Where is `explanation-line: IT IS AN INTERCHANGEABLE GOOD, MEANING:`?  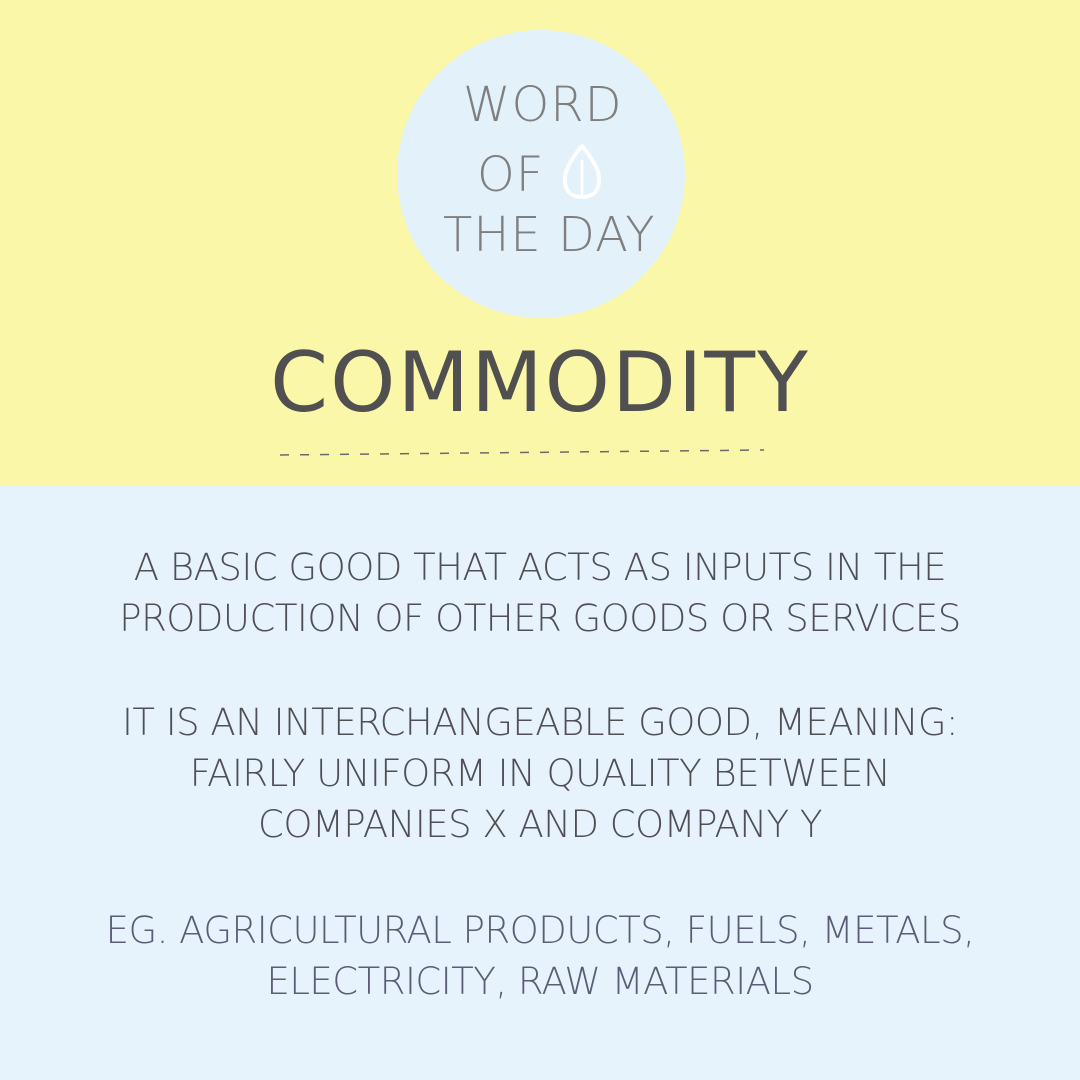 explanation-line: IT IS AN INTERCHANGEABLE GOOD, MEANING: is located at coordinates (540, 722).